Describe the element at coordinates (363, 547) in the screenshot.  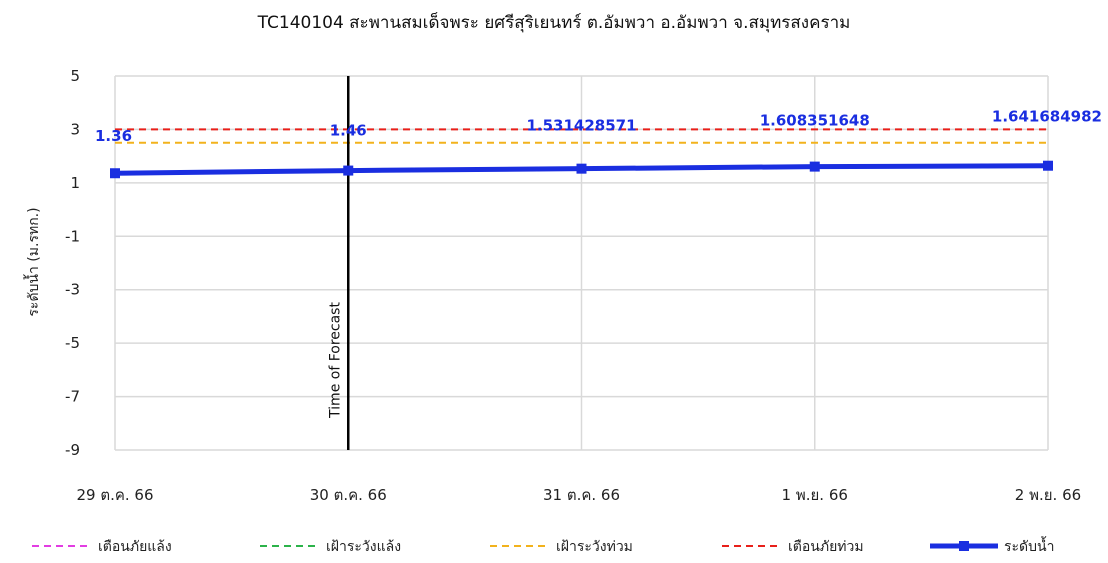
I see `legend-label: เฝ้าระวังแล้ง` at that location.